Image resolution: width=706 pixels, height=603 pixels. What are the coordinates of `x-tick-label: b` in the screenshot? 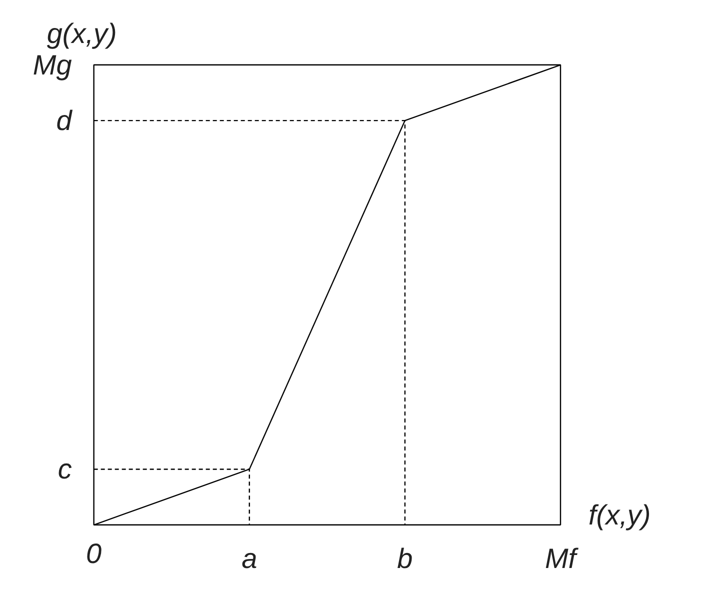 It's located at (405, 558).